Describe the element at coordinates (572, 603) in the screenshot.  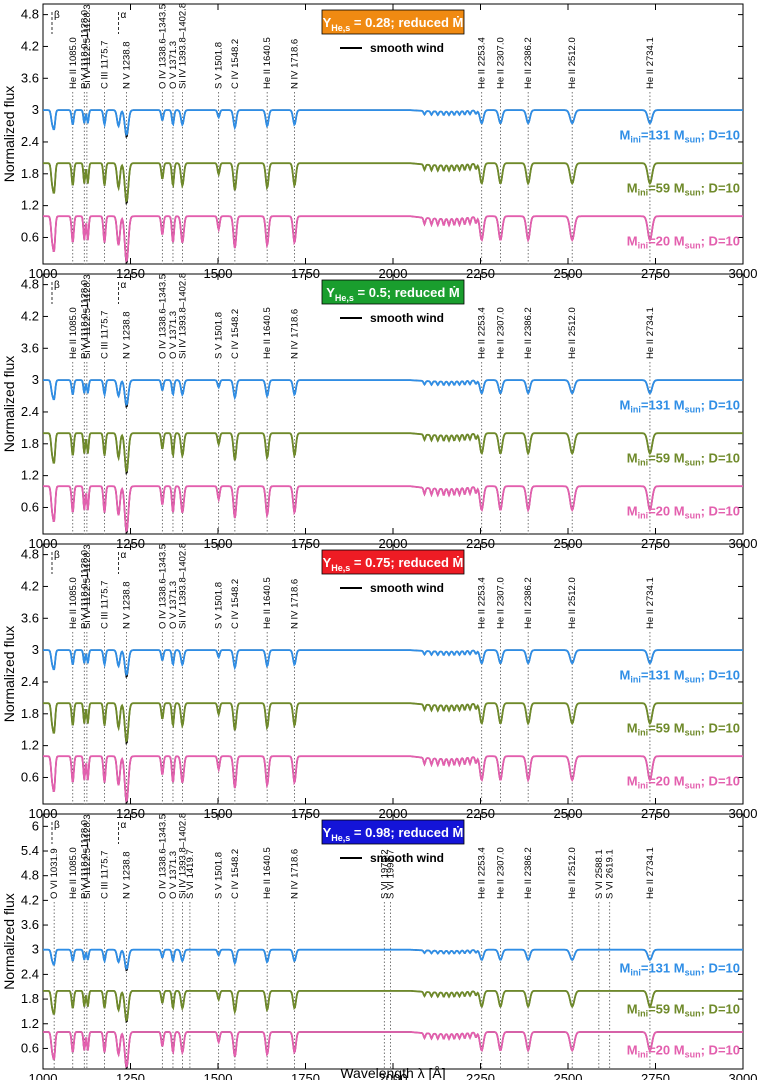
I see `line-id-label: He II 2512.0` at that location.